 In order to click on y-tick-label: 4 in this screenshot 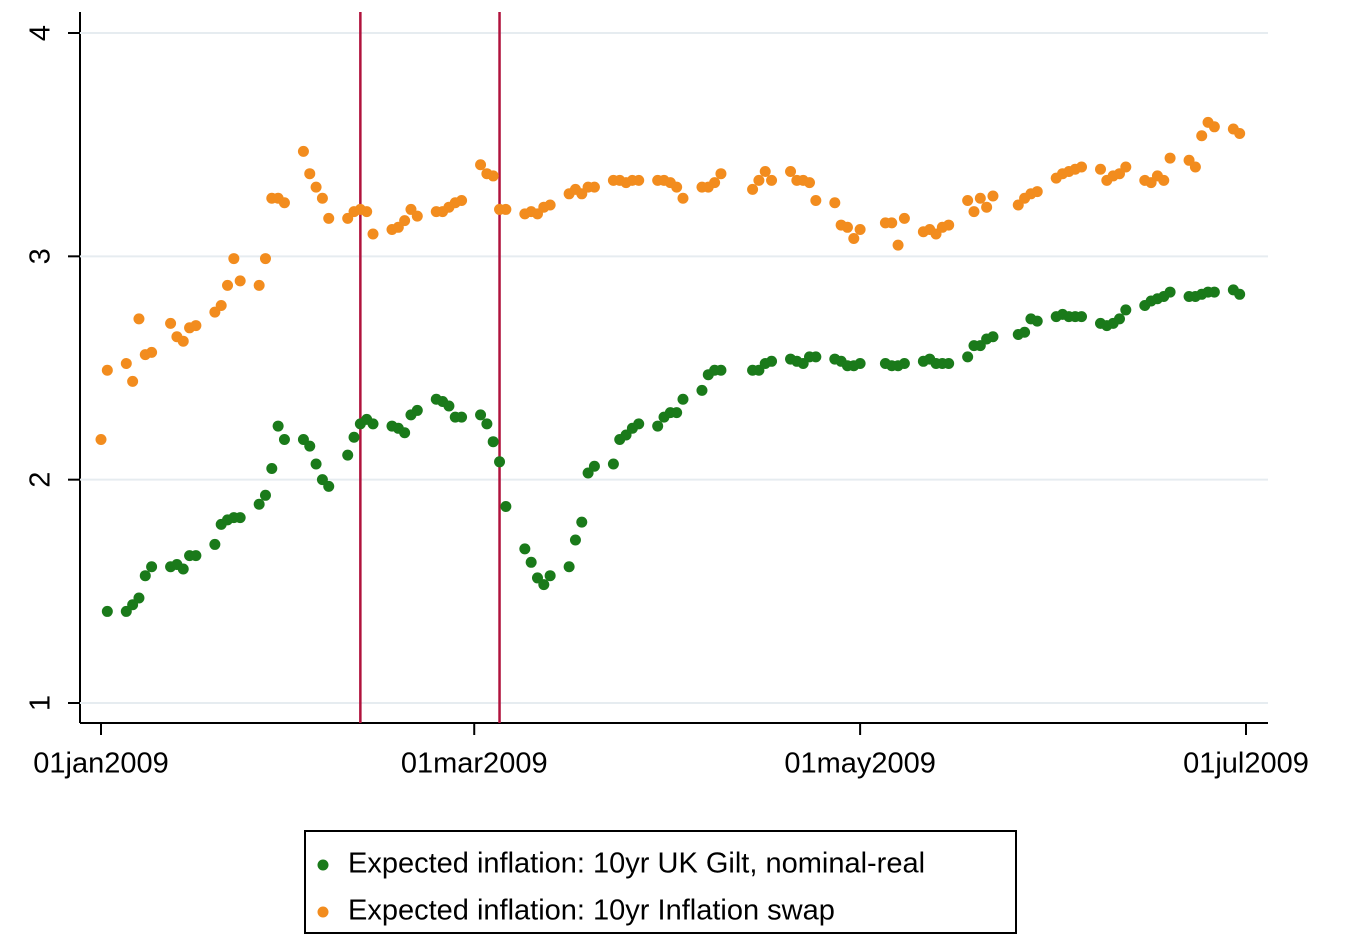, I will do `click(41, 33)`.